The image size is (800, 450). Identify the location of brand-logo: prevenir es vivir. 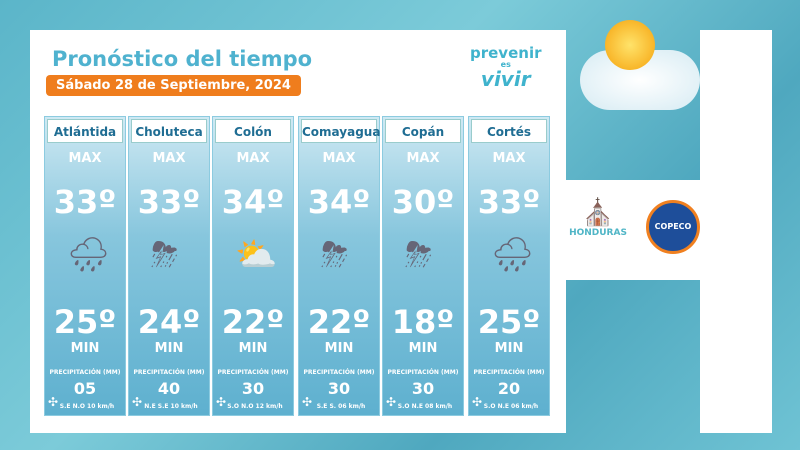
(506, 67).